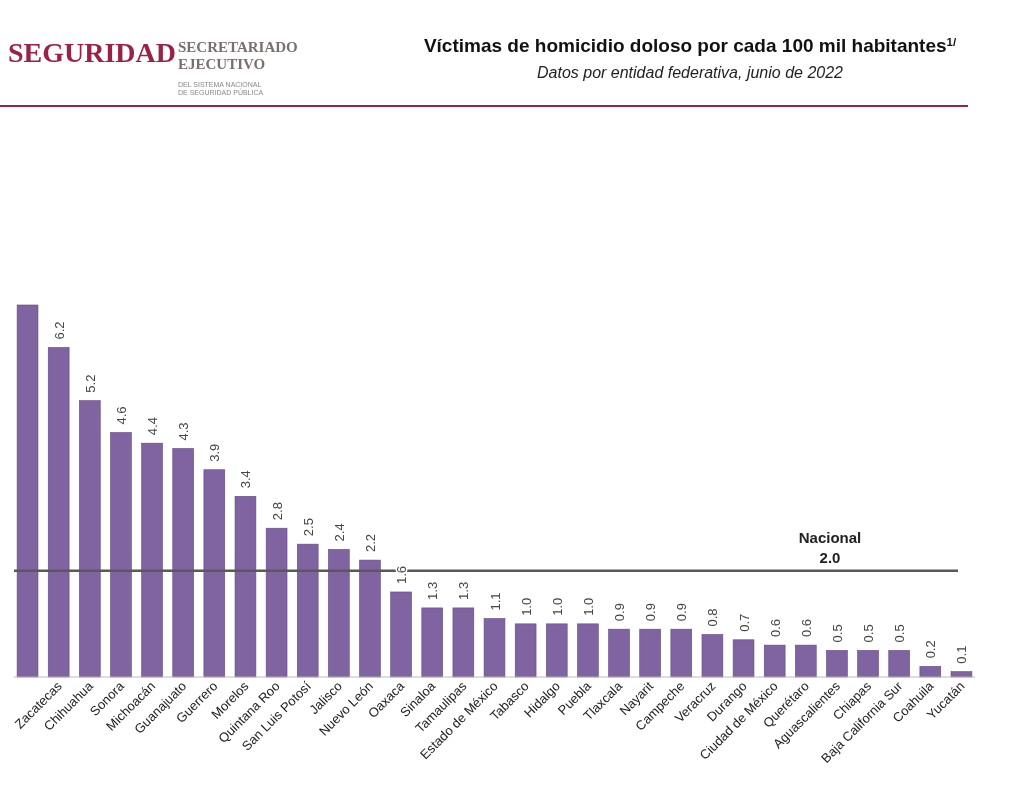  Describe the element at coordinates (184, 431) in the screenshot. I see `data-label: 4.3` at that location.